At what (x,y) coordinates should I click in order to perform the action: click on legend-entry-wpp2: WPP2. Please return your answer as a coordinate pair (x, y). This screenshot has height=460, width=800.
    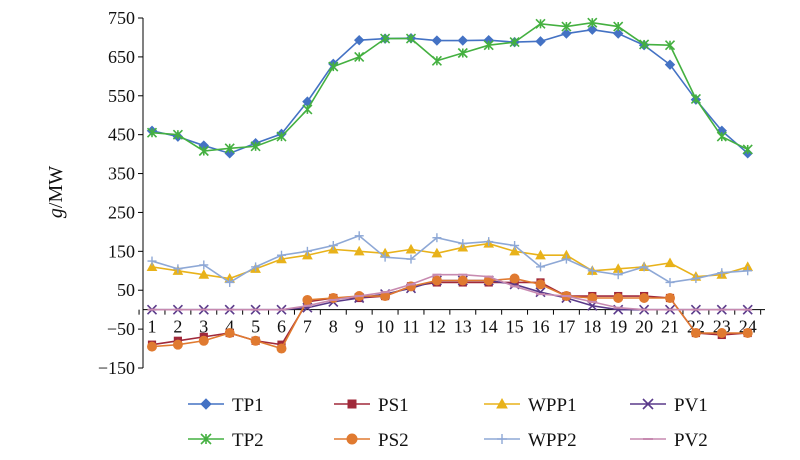
    Looking at the image, I should click on (530, 440).